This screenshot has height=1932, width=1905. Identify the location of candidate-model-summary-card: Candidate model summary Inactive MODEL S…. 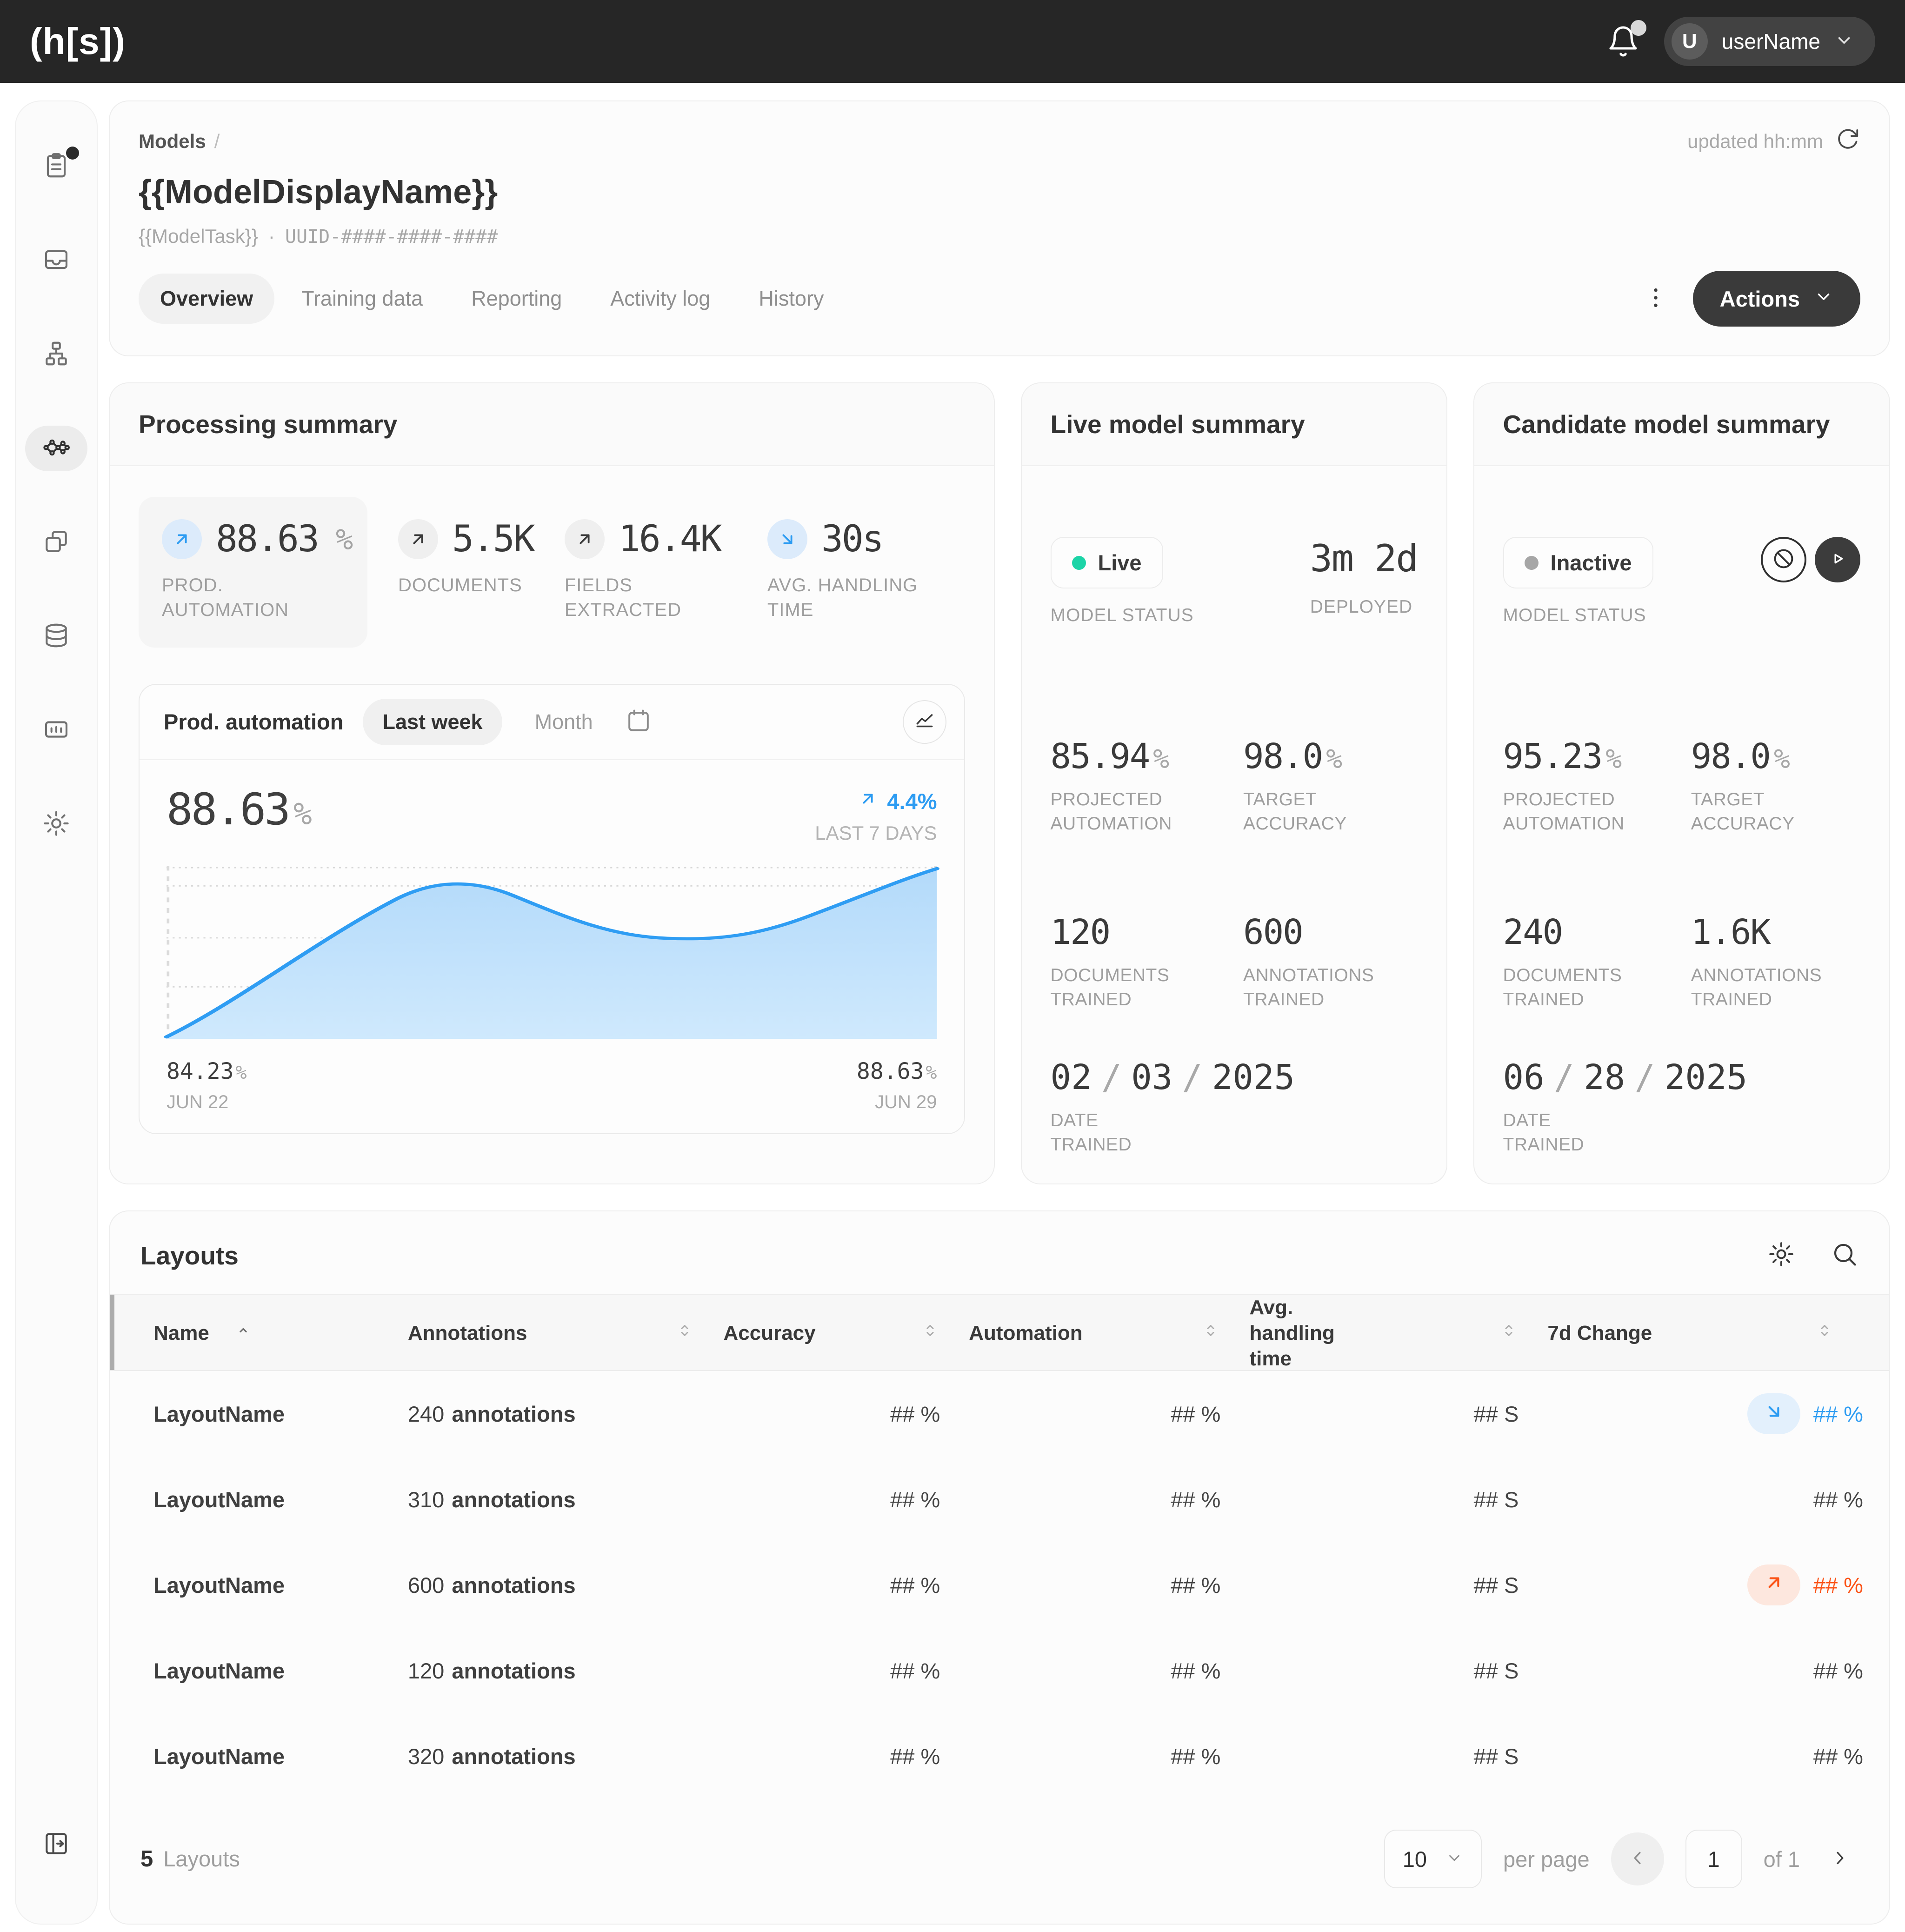
(1681, 783).